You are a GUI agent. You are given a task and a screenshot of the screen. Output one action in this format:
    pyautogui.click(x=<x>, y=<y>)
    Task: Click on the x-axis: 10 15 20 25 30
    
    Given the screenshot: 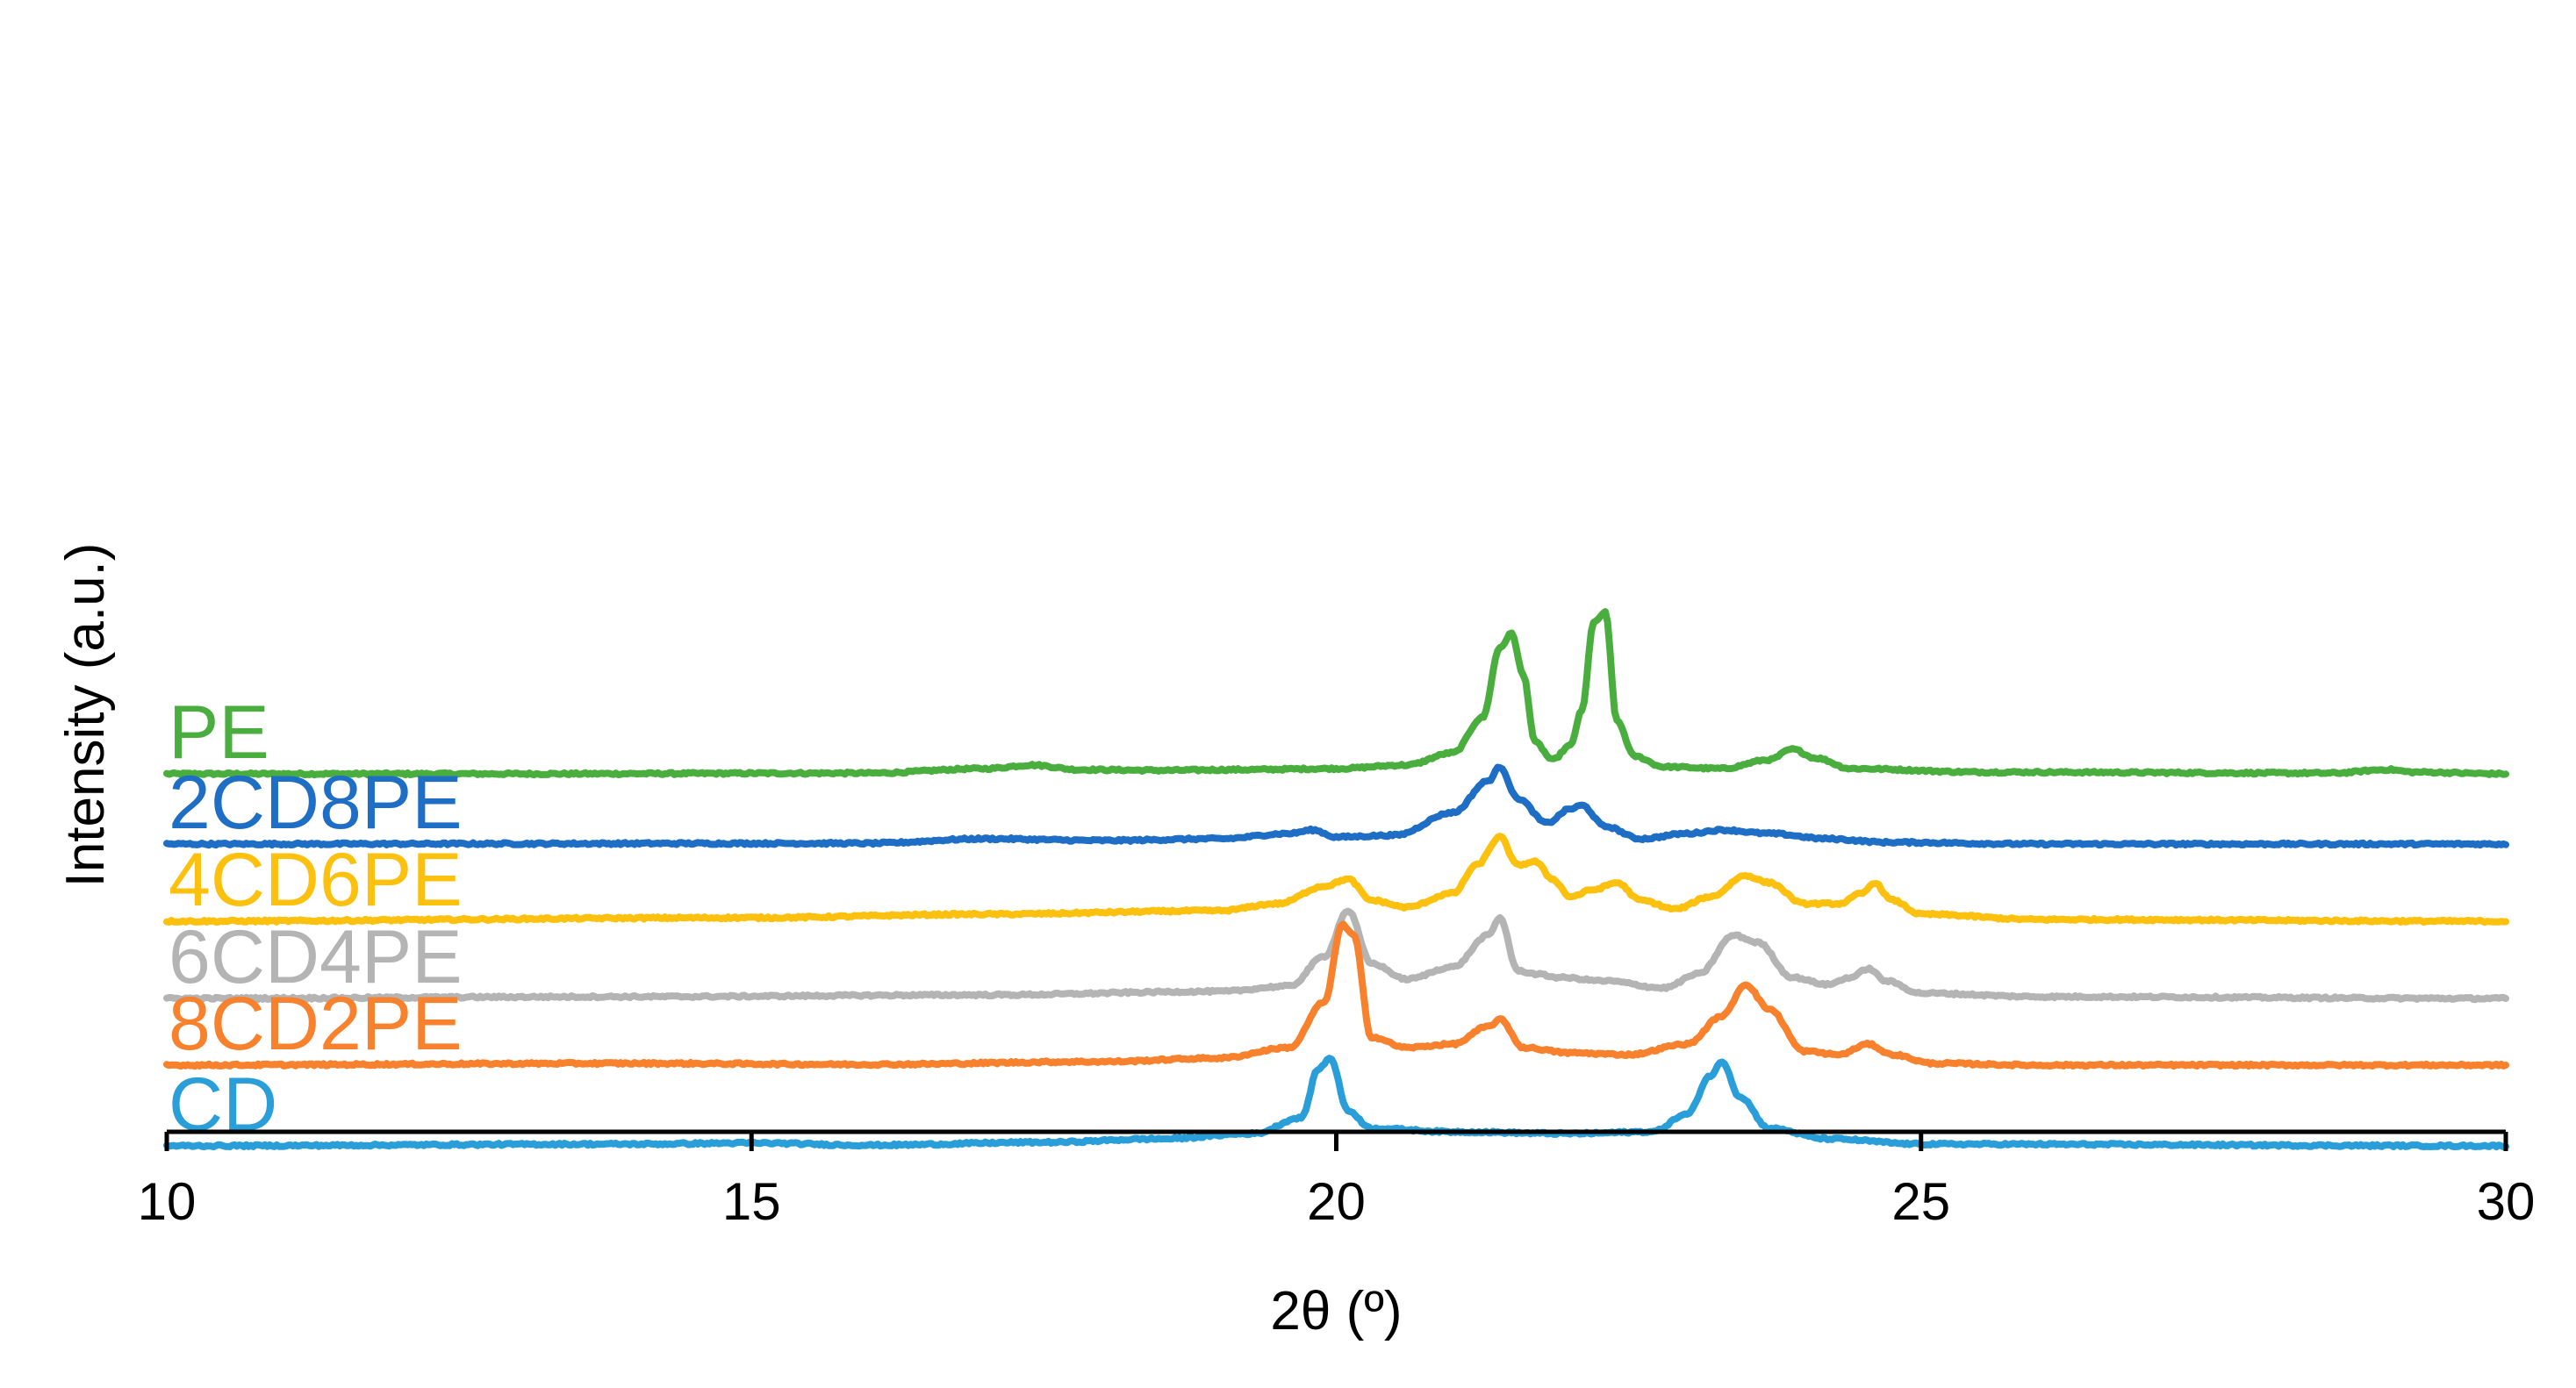 What is the action you would take?
    pyautogui.click(x=1337, y=1180)
    